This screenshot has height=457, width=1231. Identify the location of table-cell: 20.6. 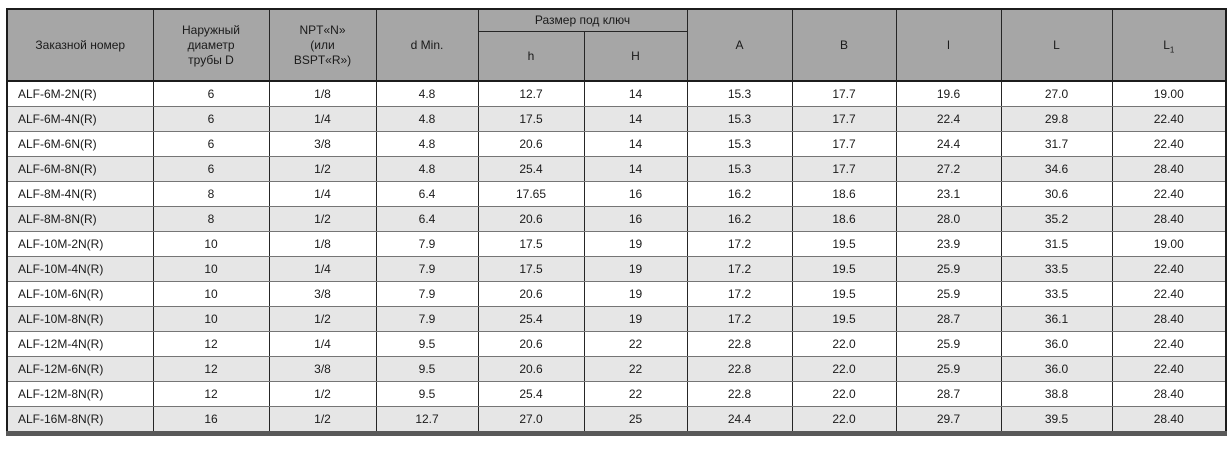
(531, 144).